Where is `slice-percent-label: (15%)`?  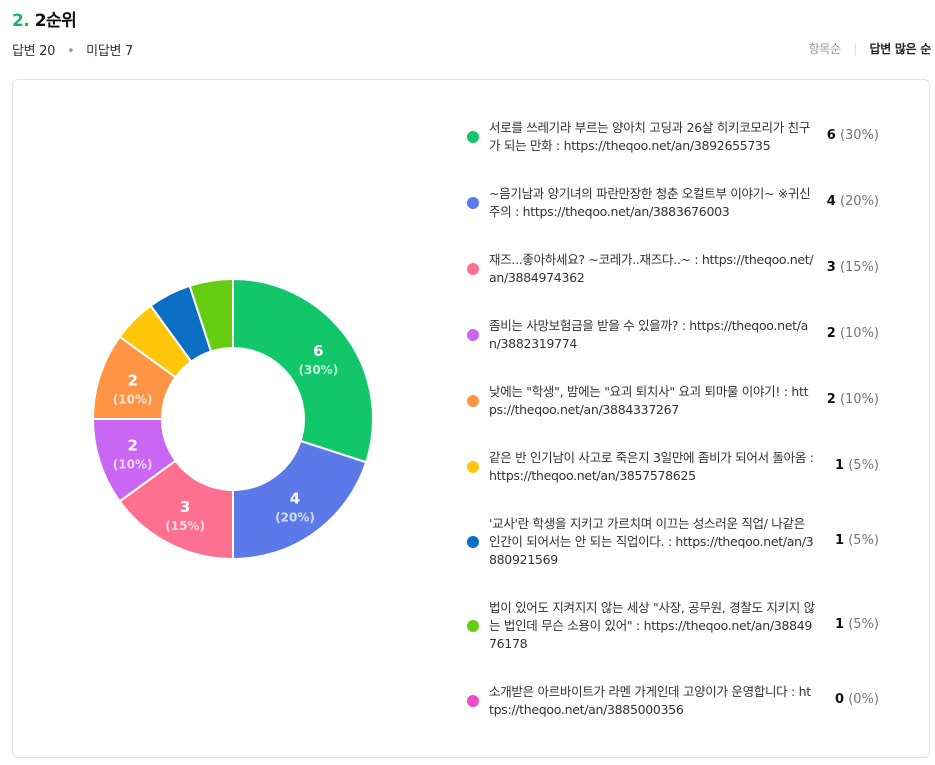
slice-percent-label: (15%) is located at coordinates (185, 526).